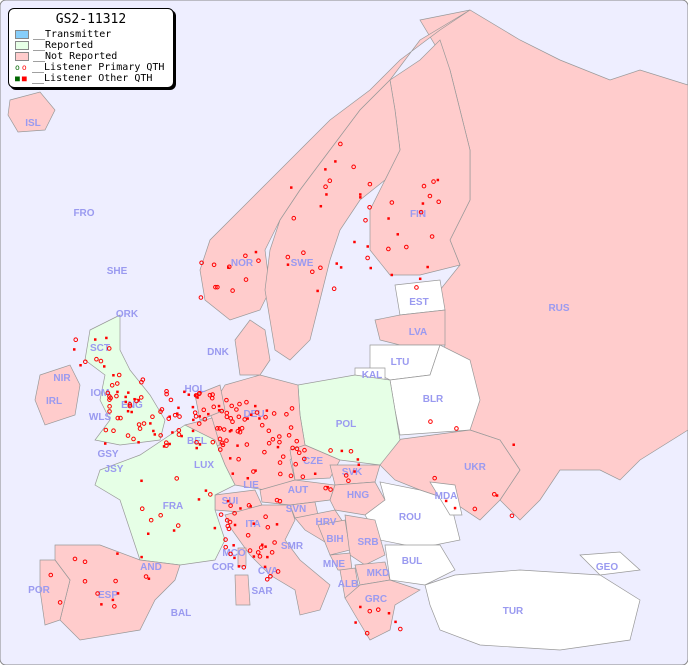 Image resolution: width=688 pixels, height=665 pixels. I want to click on country-label-gsy: GSY, so click(107, 454).